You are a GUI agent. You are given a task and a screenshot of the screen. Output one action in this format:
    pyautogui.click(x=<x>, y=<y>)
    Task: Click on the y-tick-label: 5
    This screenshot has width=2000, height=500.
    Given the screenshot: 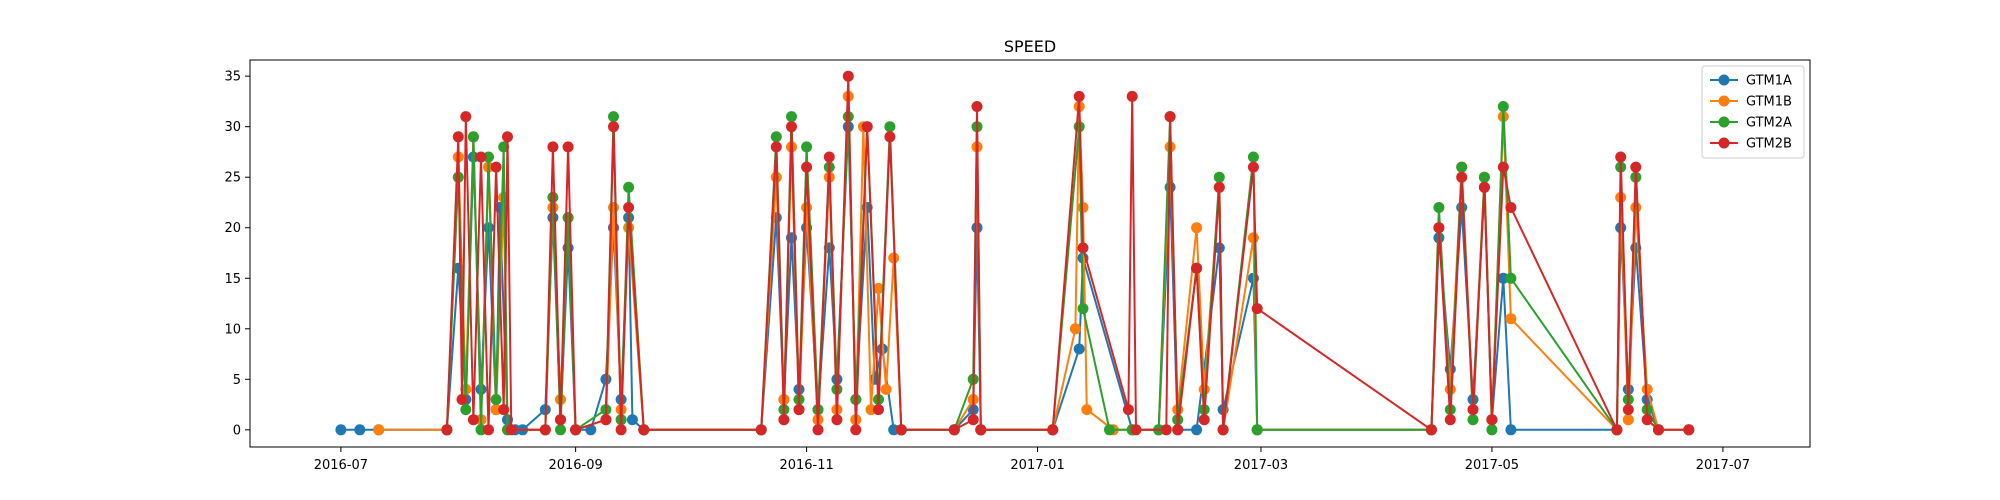 What is the action you would take?
    pyautogui.click(x=237, y=380)
    